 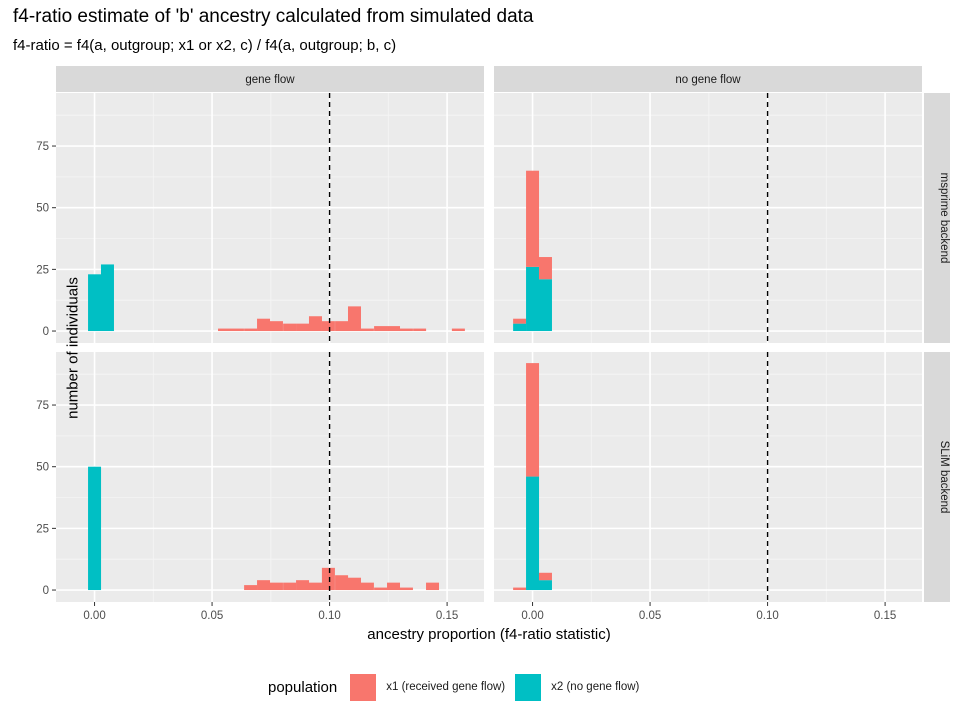 What do you see at coordinates (528, 687) in the screenshot?
I see `legend-swatch-x2` at bounding box center [528, 687].